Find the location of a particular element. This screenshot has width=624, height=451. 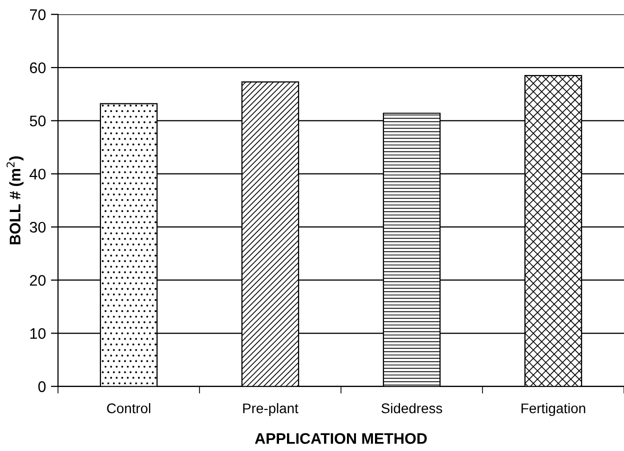

x-tick-label: Fertigation is located at coordinates (554, 409).